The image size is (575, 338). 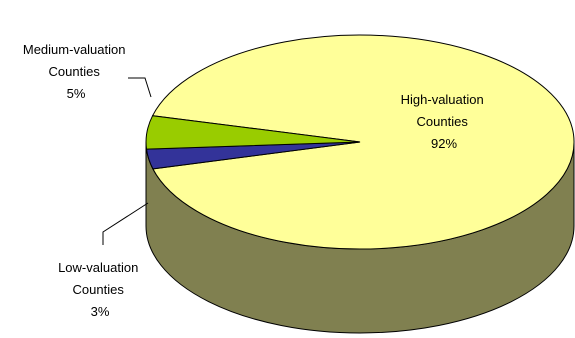 I want to click on label-low-line2: Counties, so click(x=99, y=289).